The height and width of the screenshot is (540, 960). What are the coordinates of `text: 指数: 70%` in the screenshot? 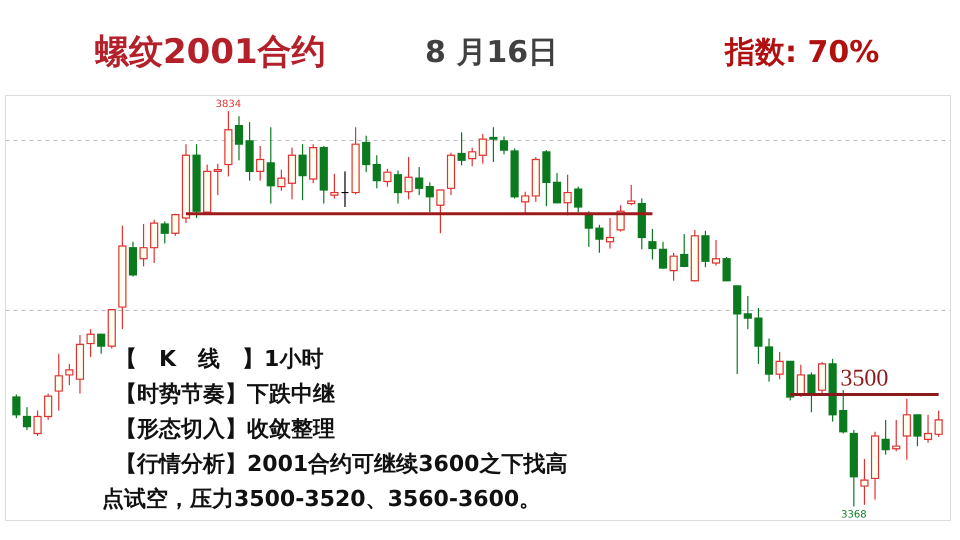 It's located at (802, 52).